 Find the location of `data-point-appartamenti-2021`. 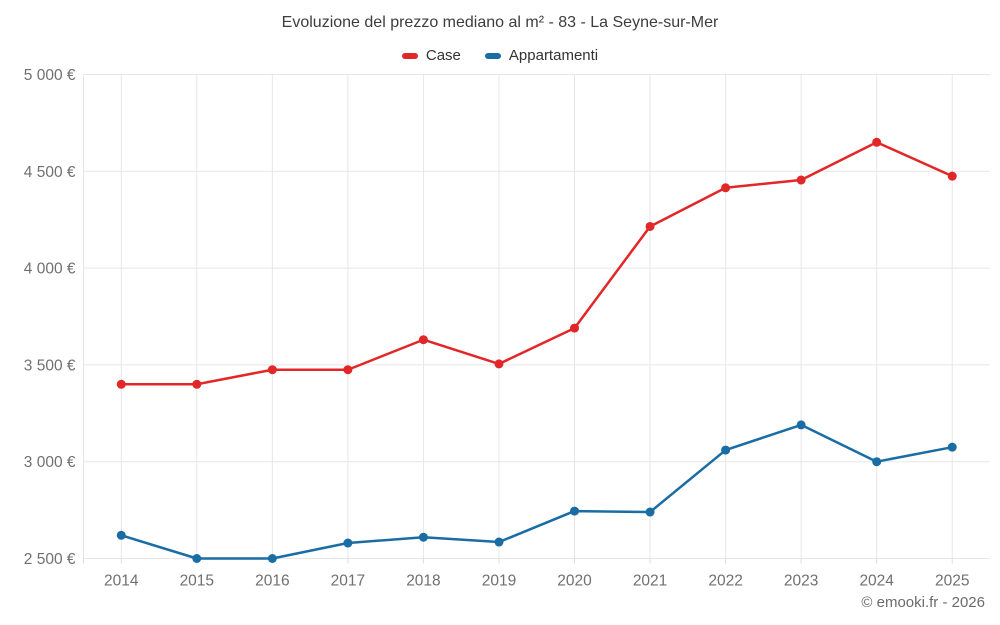

data-point-appartamenti-2021 is located at coordinates (650, 512).